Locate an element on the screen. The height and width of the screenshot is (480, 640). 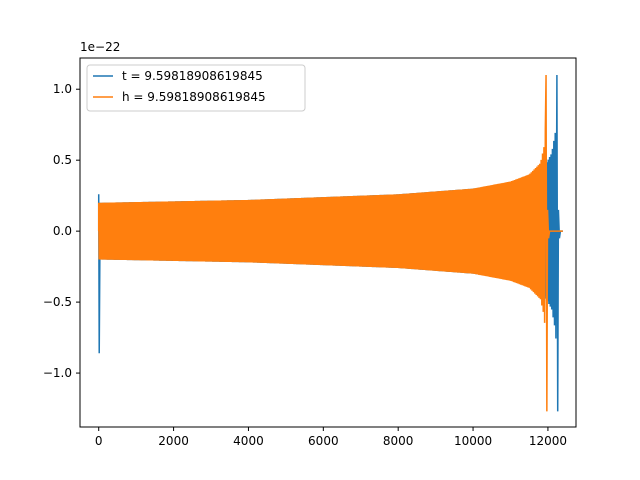
legend-label: t = 9.59818908619845 is located at coordinates (192, 76).